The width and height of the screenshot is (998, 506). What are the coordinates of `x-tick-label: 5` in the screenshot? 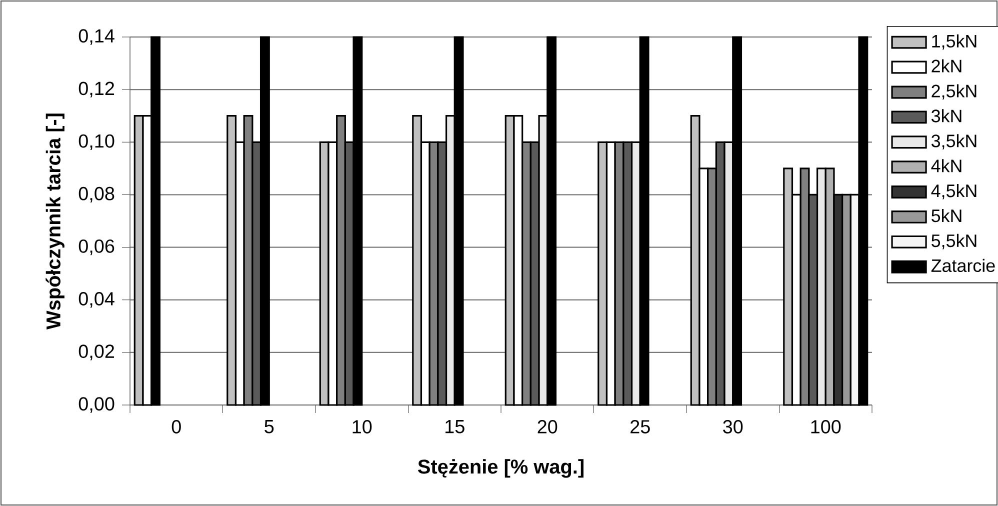 It's located at (269, 427).